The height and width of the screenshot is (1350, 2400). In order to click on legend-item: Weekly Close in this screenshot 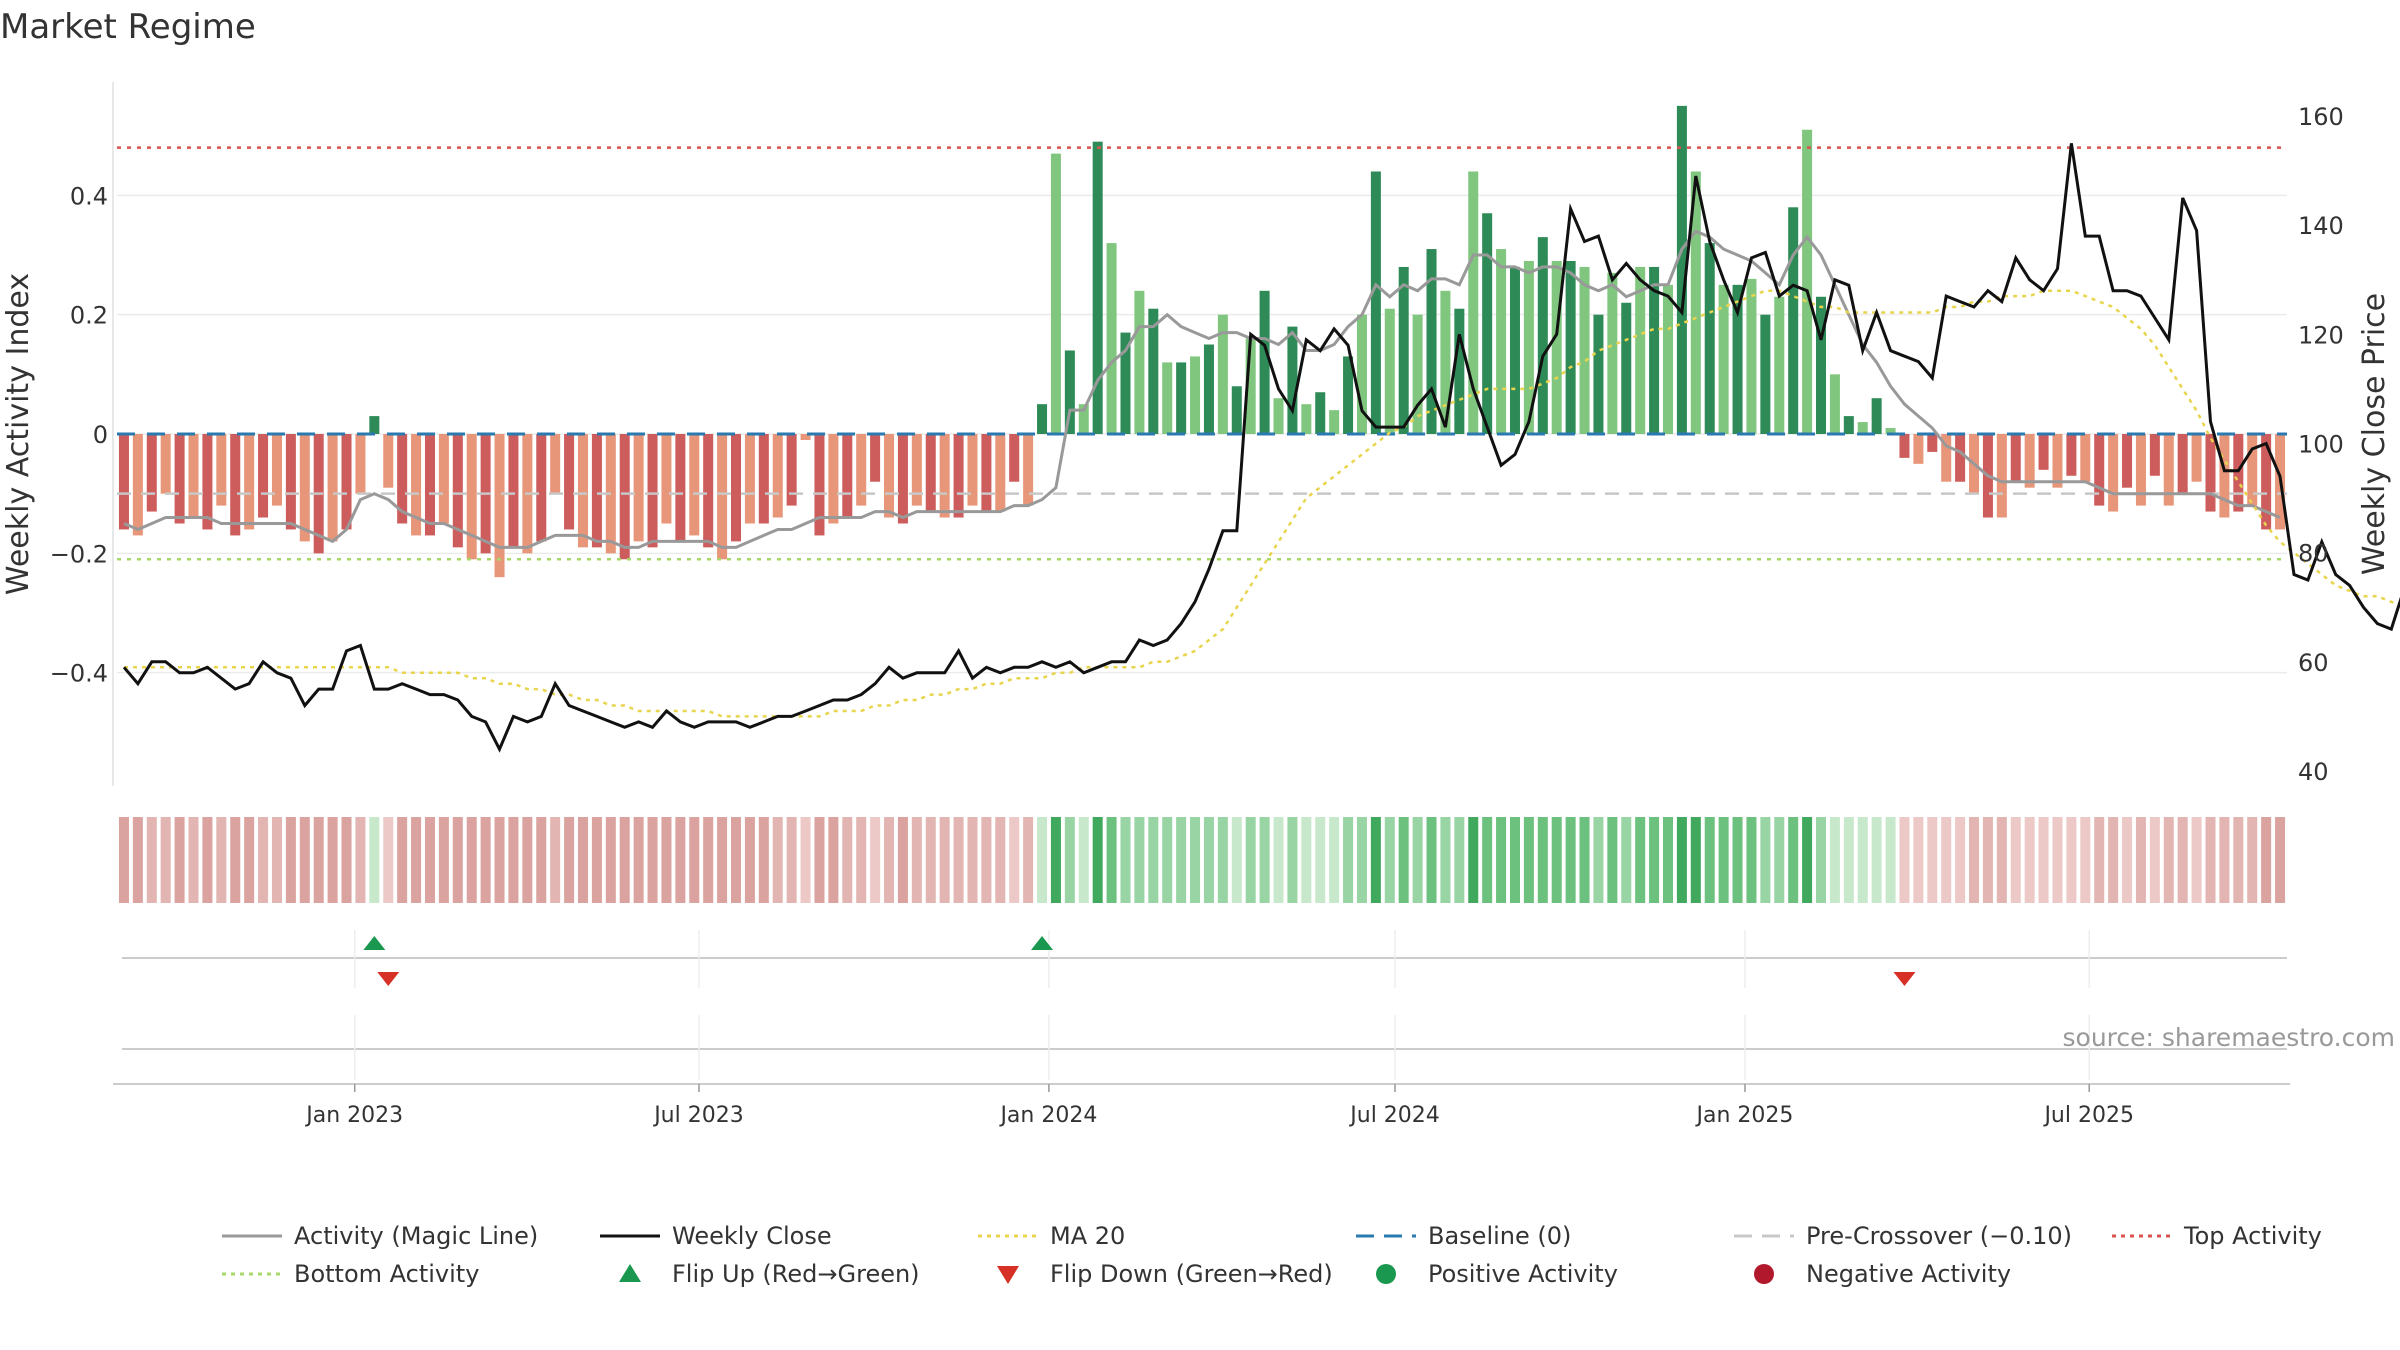, I will do `click(716, 1236)`.